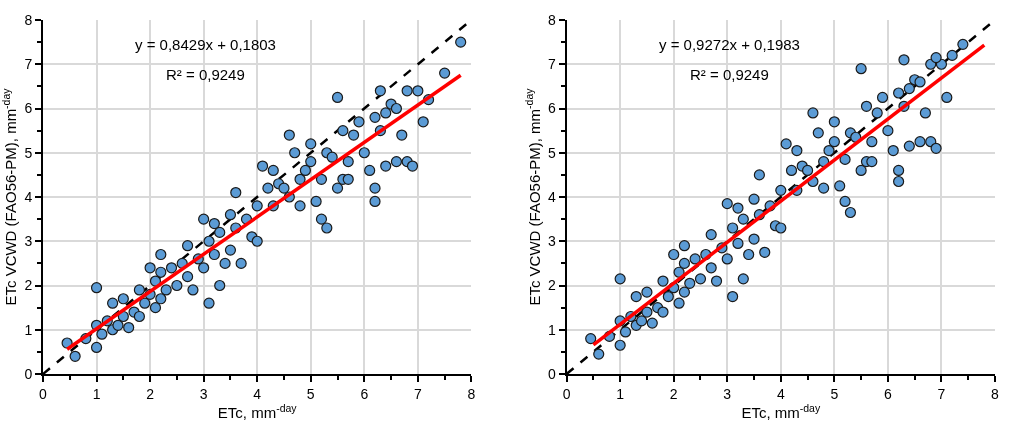  I want to click on annotation: y = 0,9272x + 0,1983, so click(729, 44).